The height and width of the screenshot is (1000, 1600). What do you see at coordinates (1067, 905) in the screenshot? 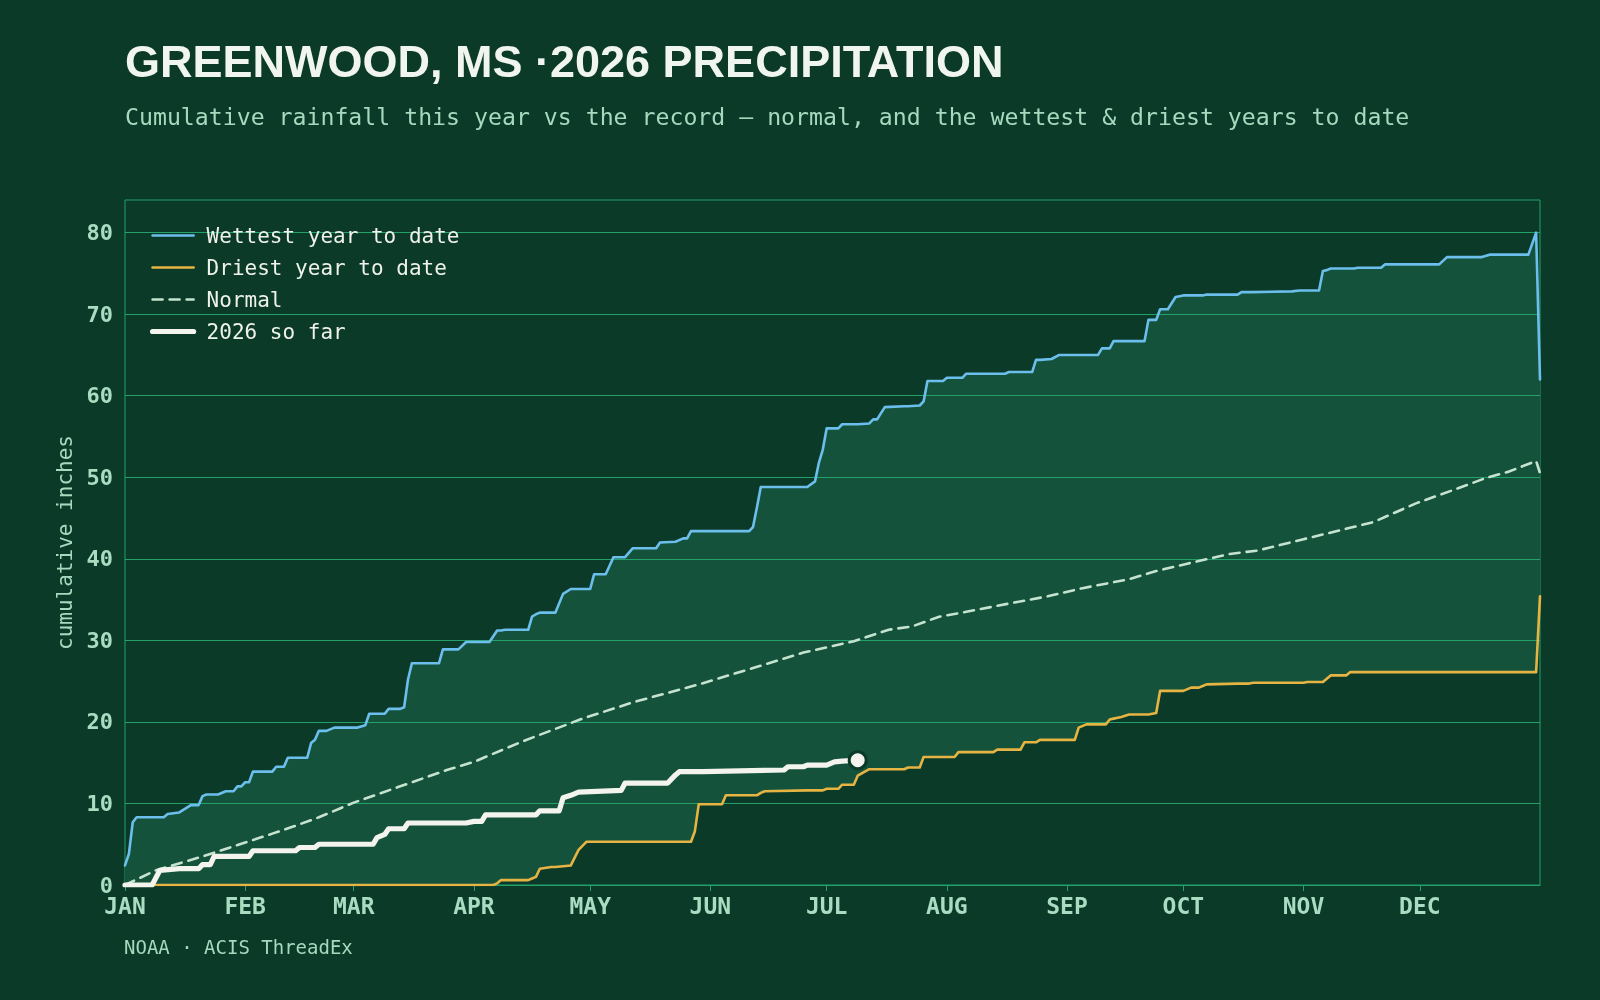
I see `x-tick-label: SEP` at bounding box center [1067, 905].